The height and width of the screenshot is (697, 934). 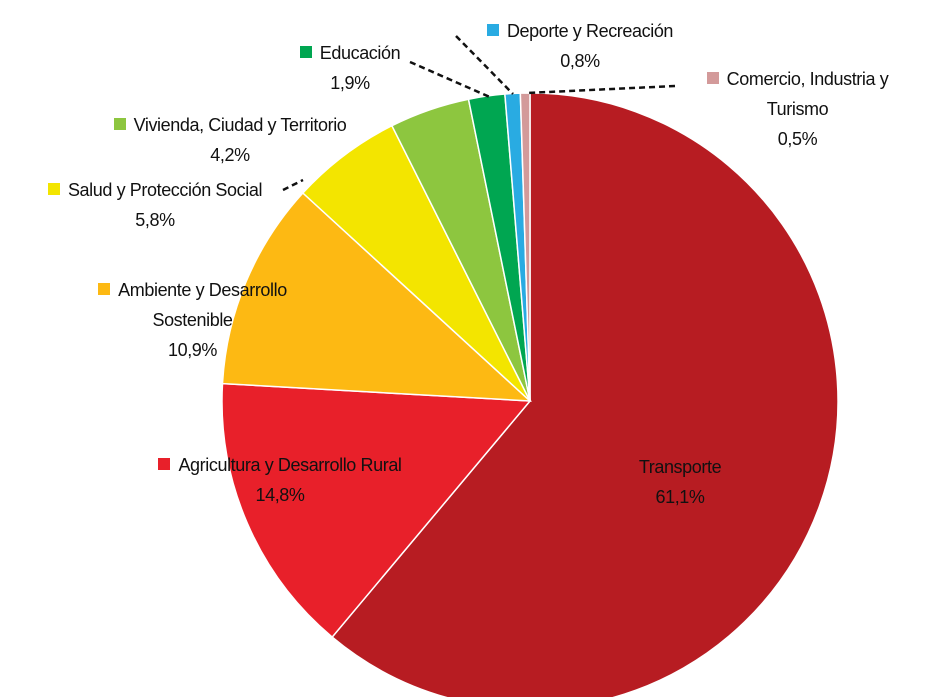 I want to click on leader-lines, so click(x=479, y=113).